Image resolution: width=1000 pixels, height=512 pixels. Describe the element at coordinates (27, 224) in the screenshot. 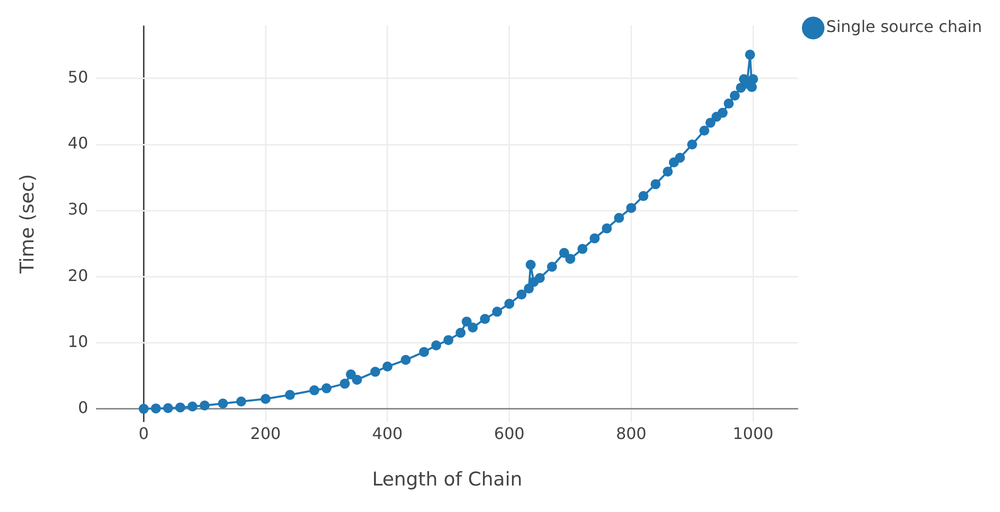

I see `y-axis-title: Time (sec)` at that location.